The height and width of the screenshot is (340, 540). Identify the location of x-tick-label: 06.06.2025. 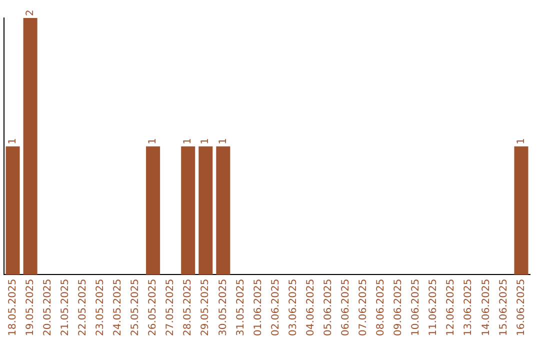
(346, 307).